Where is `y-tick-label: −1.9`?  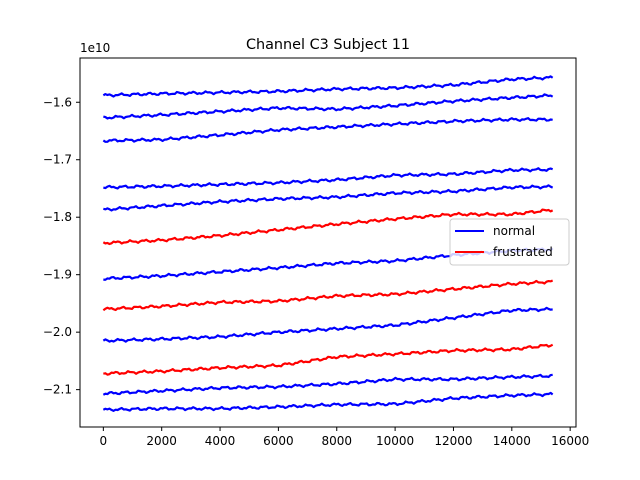
y-tick-label: −1.9 is located at coordinates (57, 275).